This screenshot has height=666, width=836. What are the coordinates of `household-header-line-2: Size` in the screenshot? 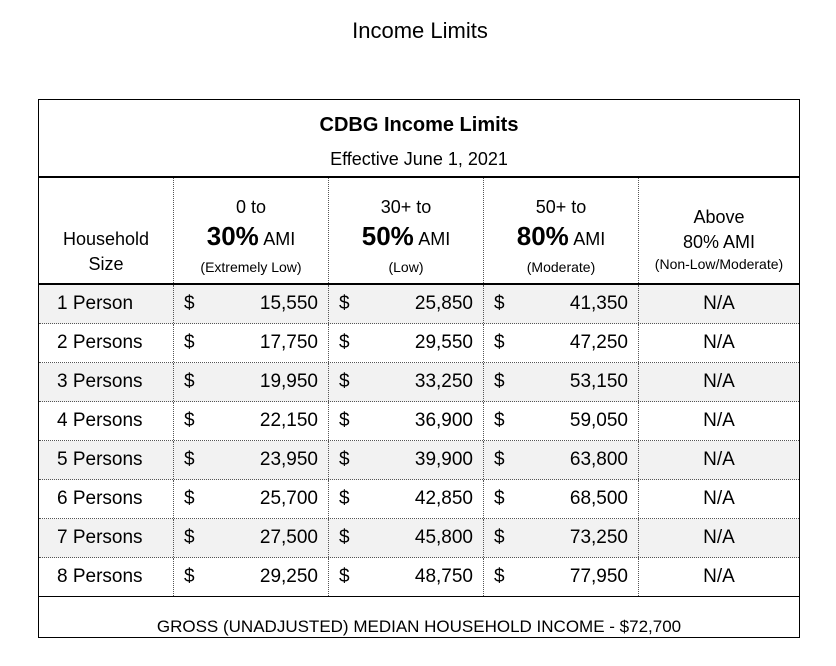 It's located at (106, 264).